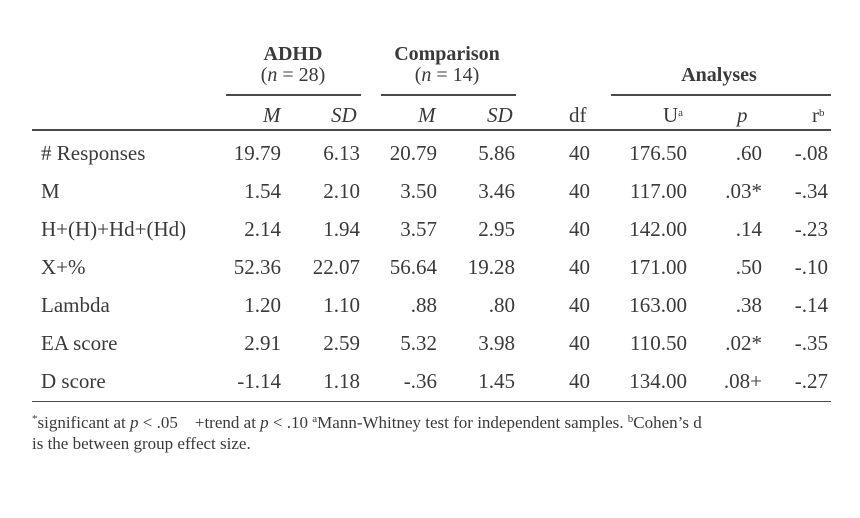  I want to click on cell-u: 142.00, so click(658, 229).